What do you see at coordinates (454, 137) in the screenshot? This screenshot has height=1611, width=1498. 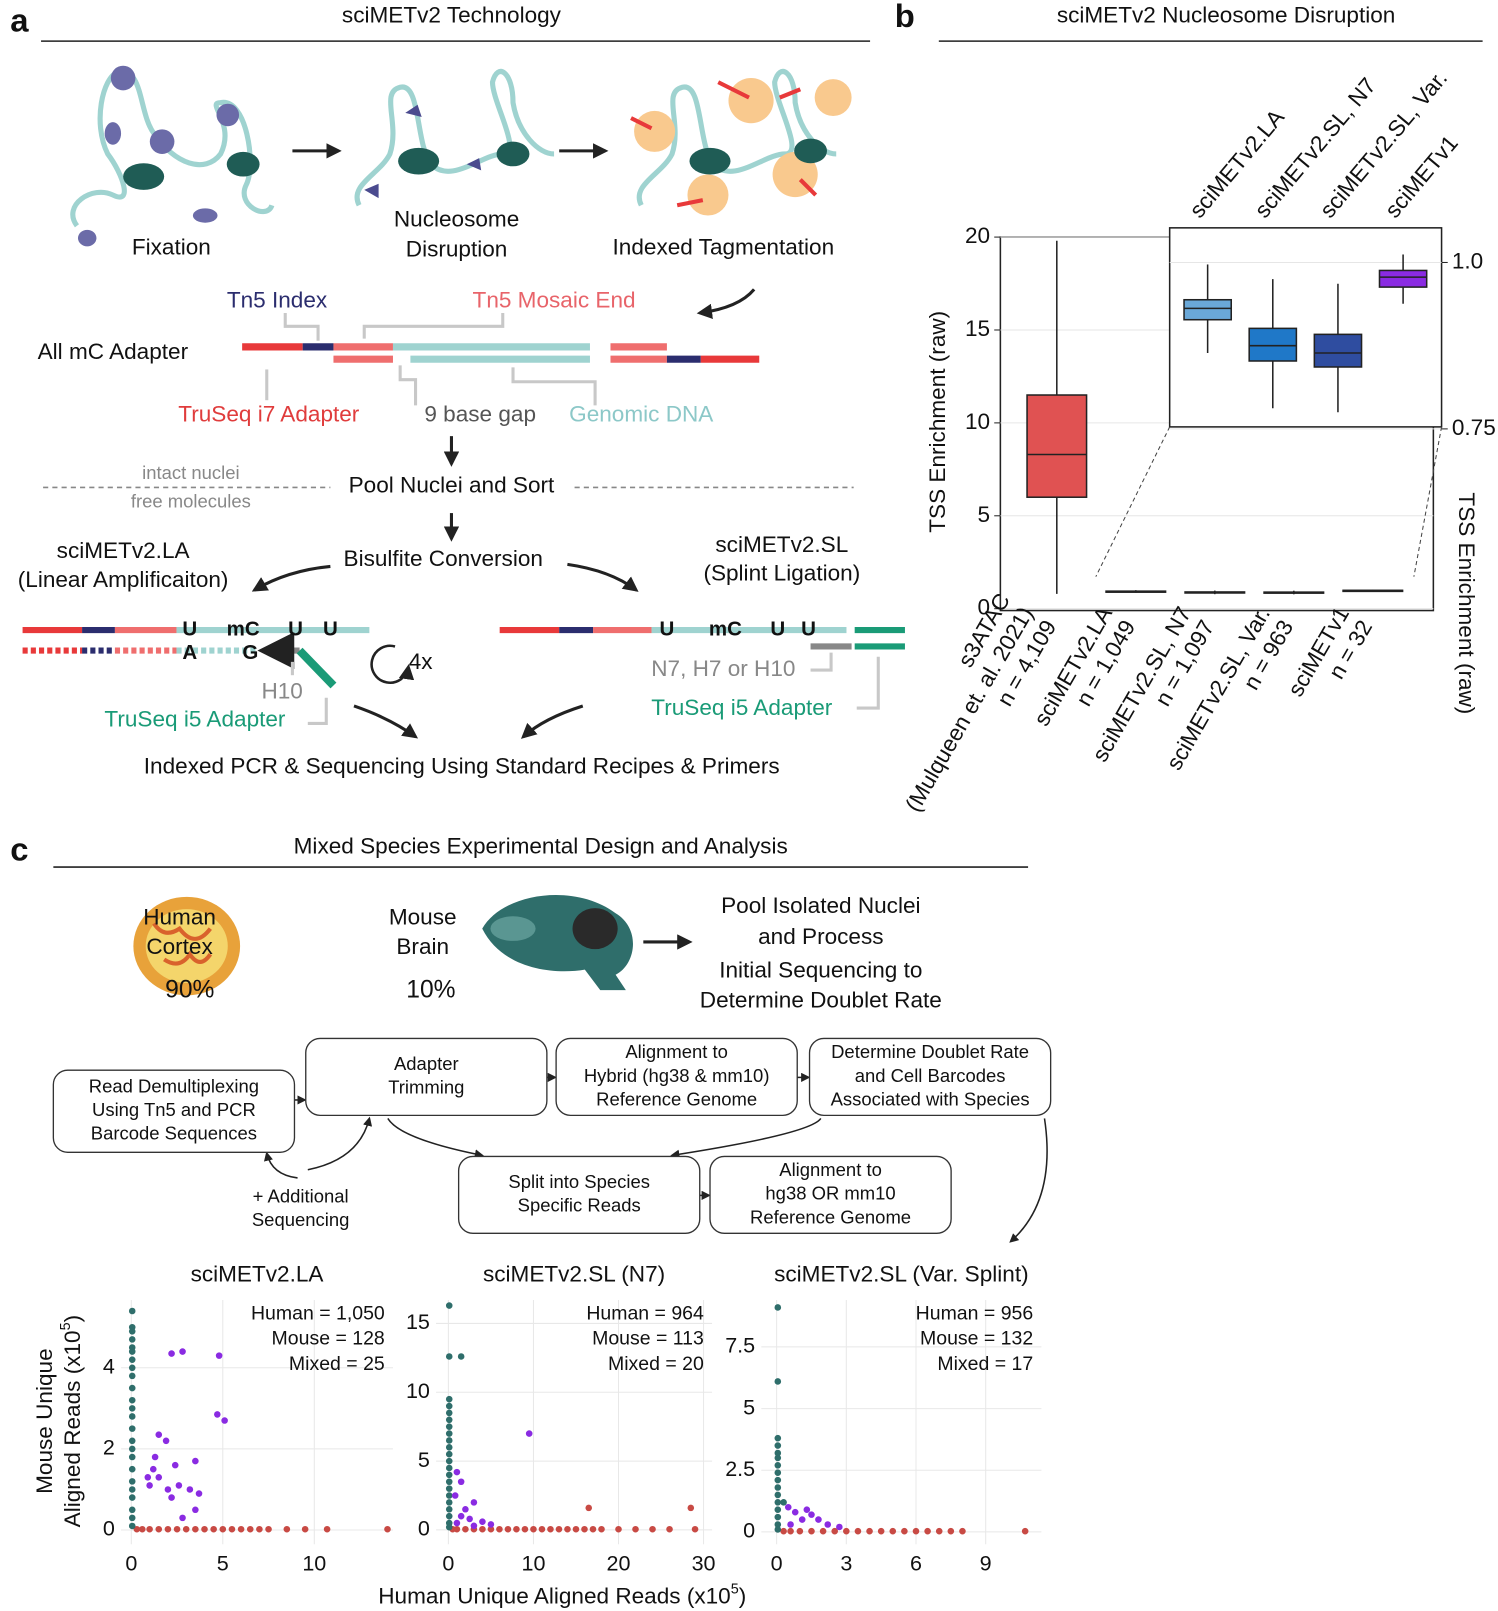 I see `chromatin-disrupted` at bounding box center [454, 137].